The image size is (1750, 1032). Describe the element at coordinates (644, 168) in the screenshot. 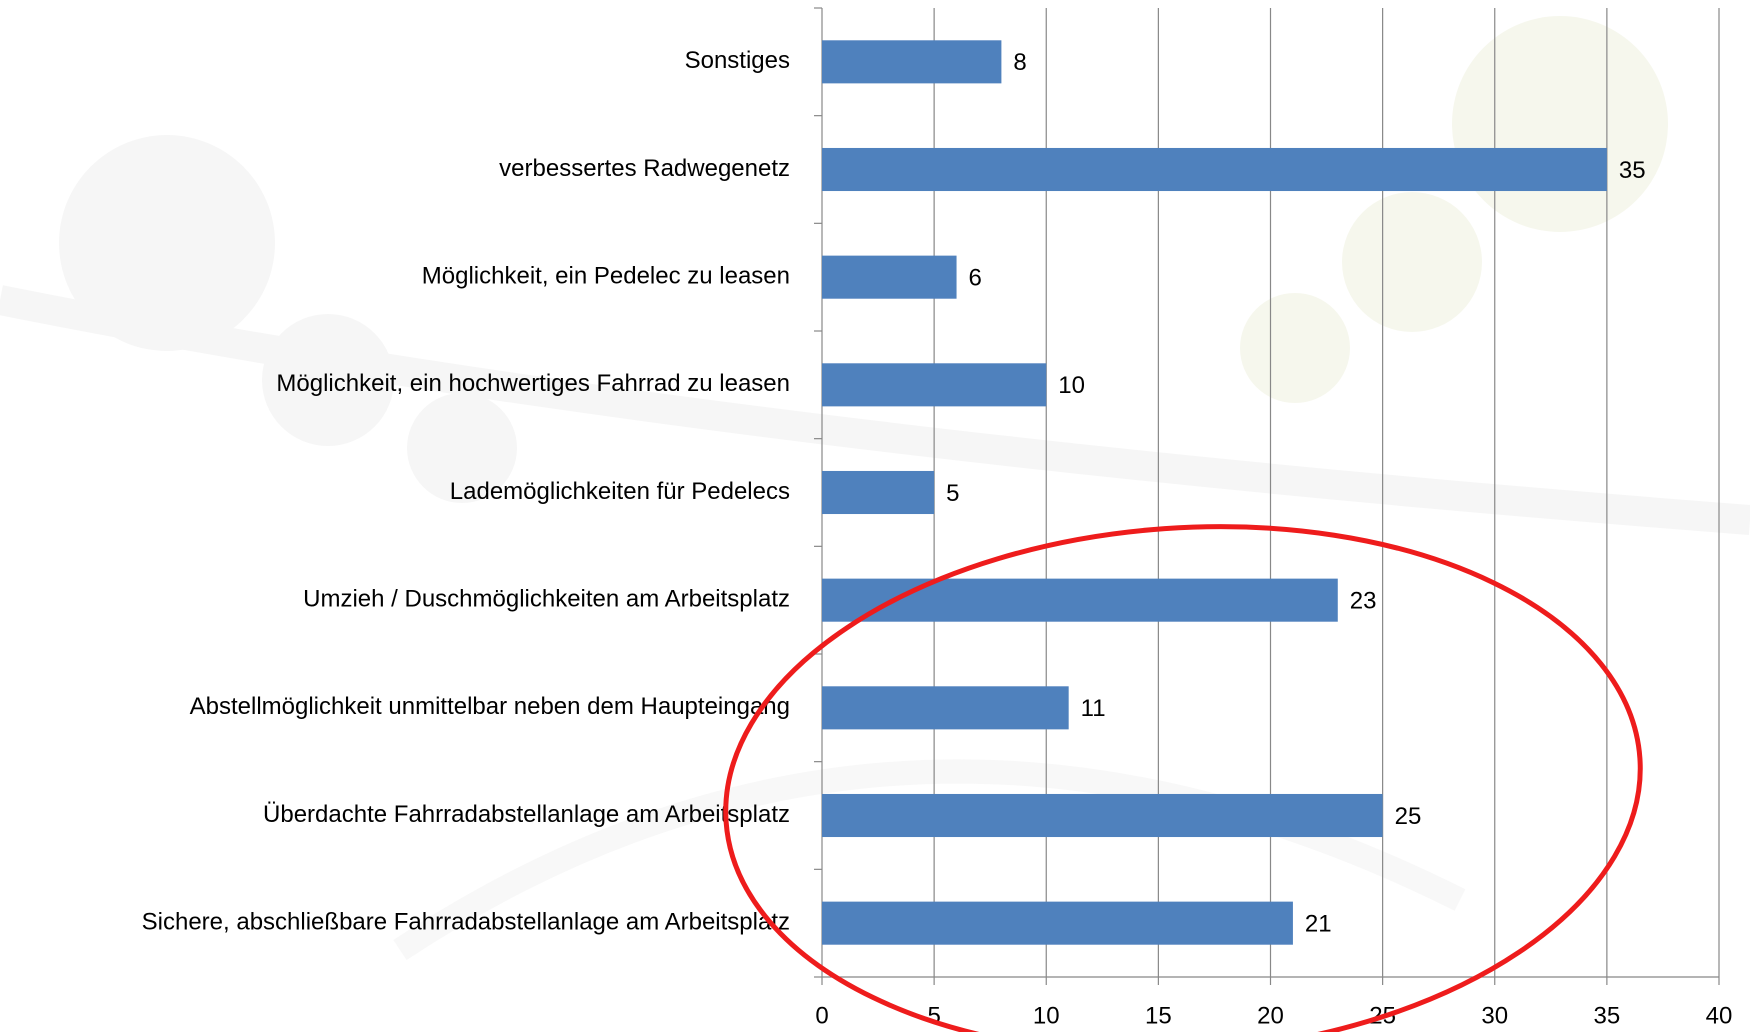

I see `y-tick-label: verbessertes Radwegenetz` at that location.